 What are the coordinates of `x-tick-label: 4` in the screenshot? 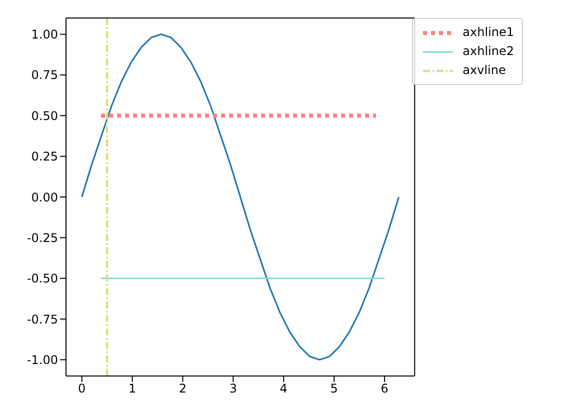 It's located at (284, 389).